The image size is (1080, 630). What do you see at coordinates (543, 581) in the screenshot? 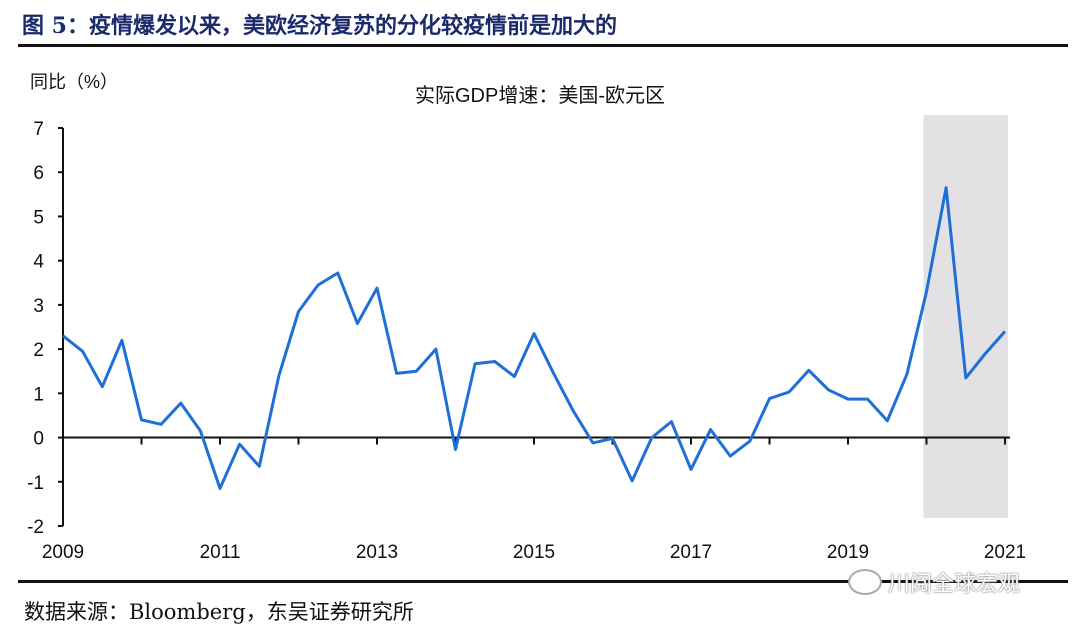
I see `bottom-rule` at bounding box center [543, 581].